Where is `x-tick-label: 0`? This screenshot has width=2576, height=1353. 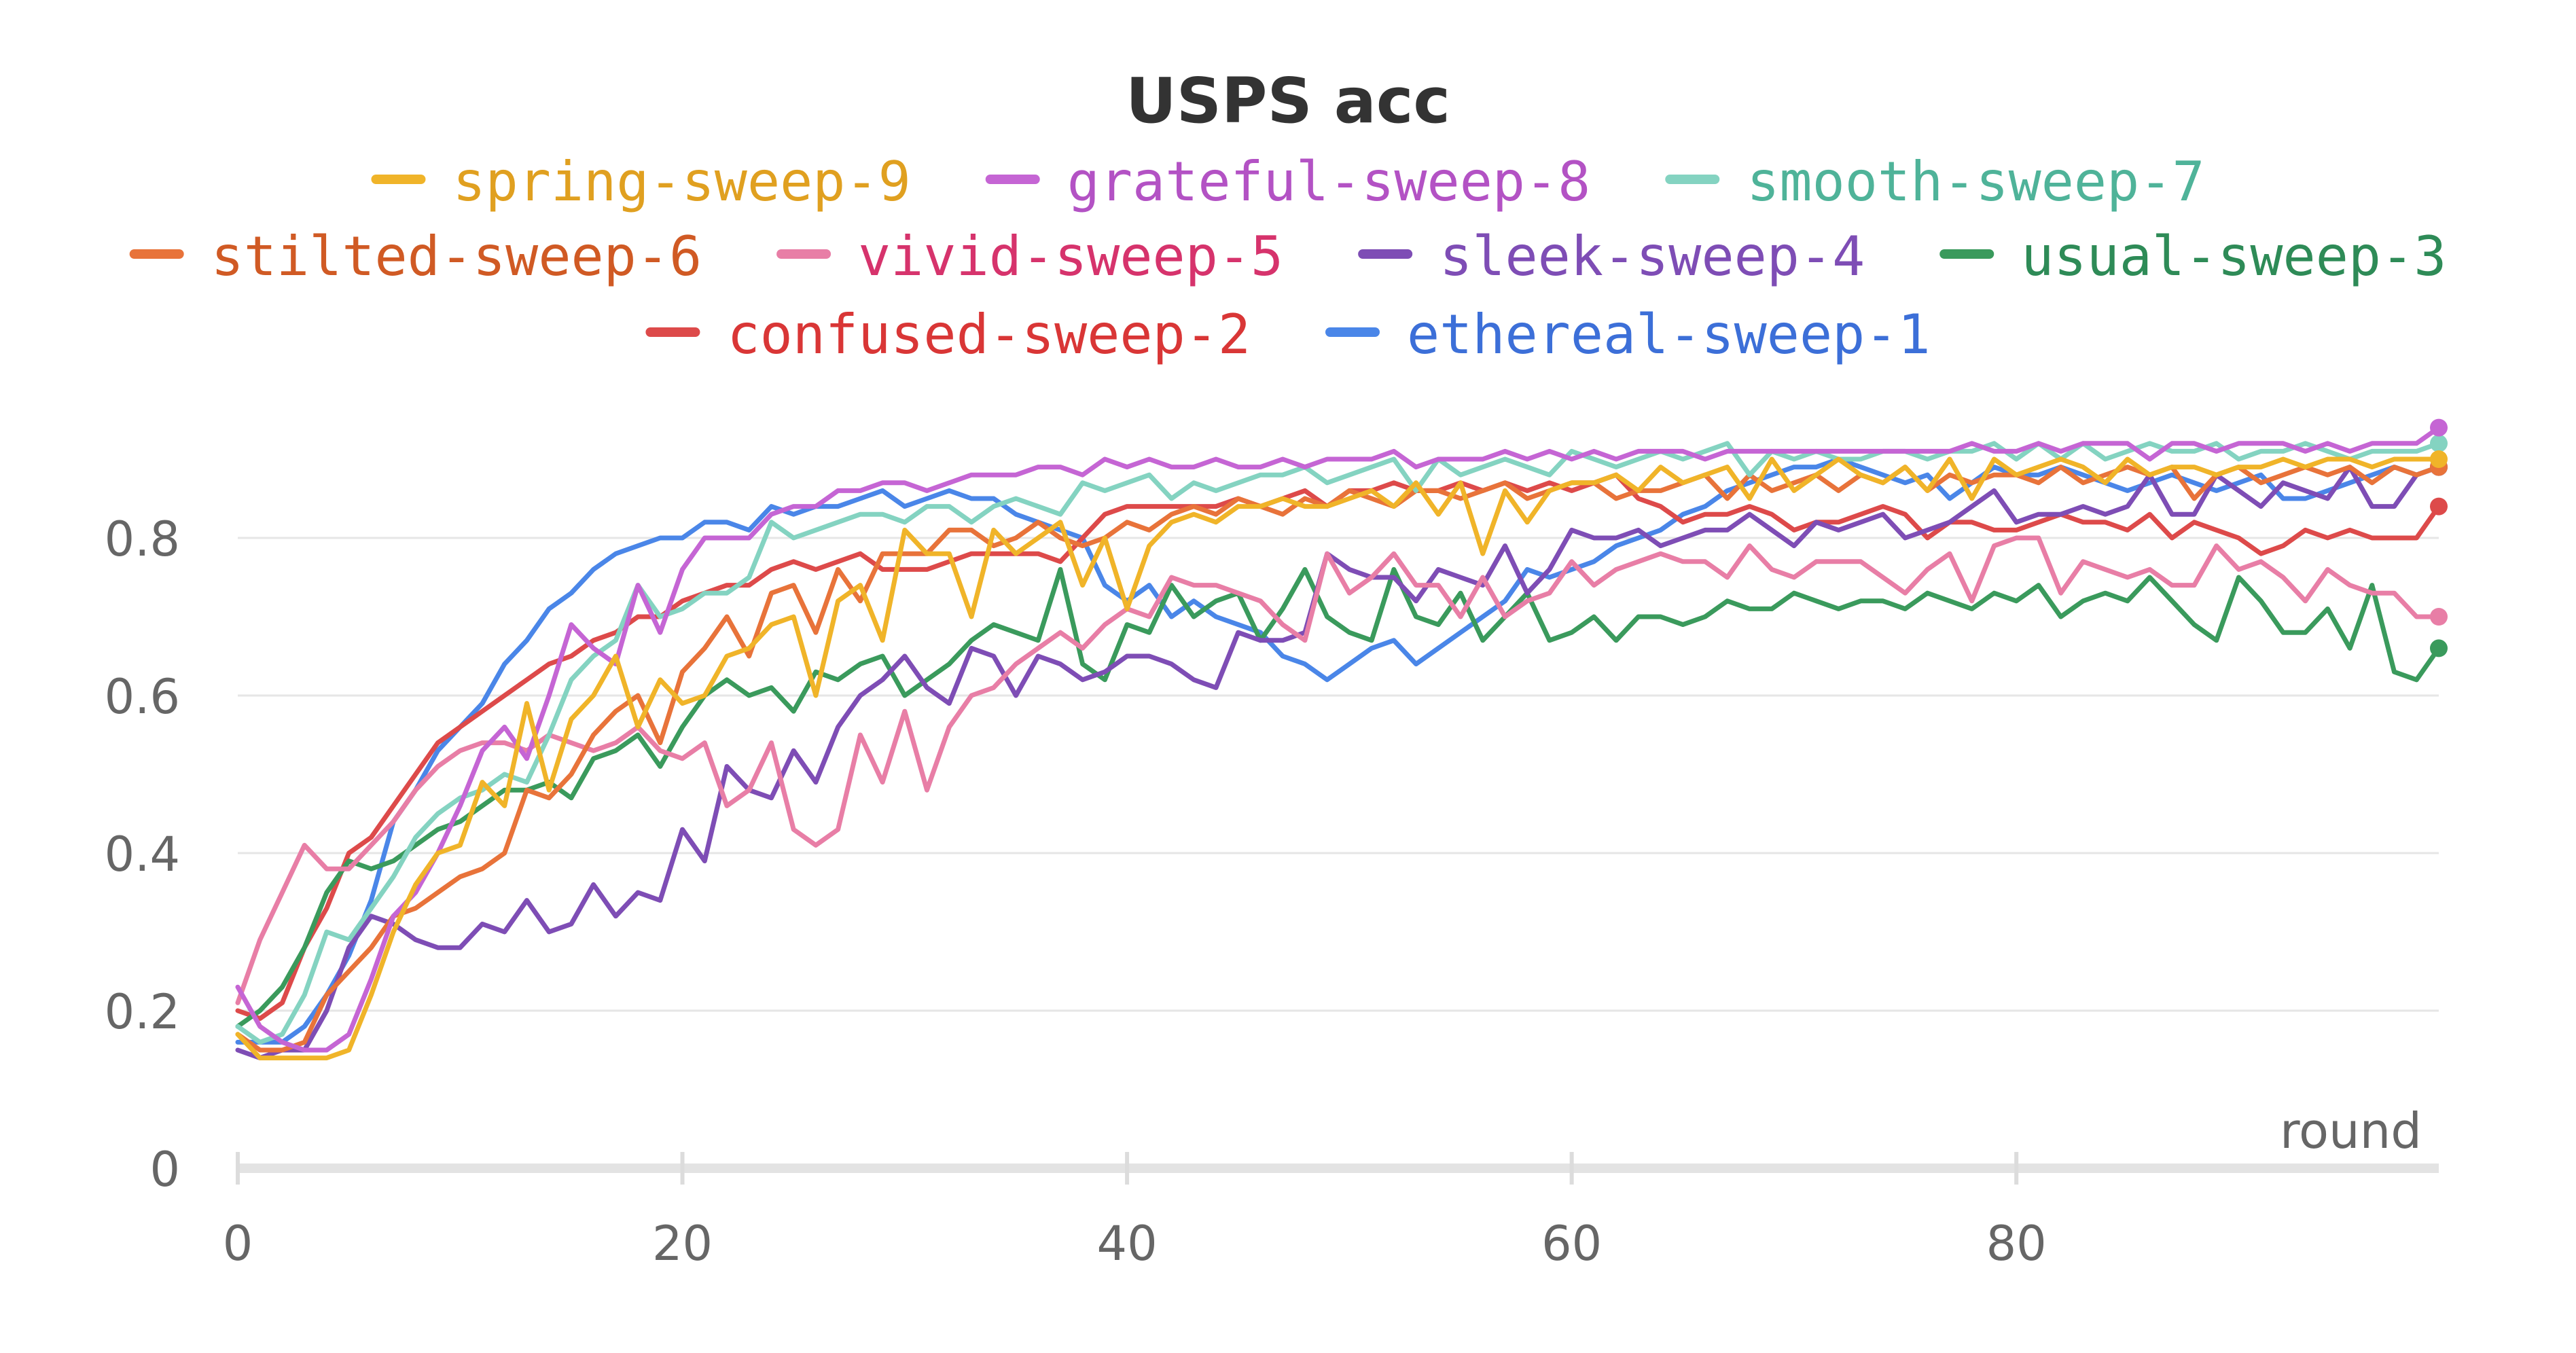 x-tick-label: 0 is located at coordinates (238, 1243).